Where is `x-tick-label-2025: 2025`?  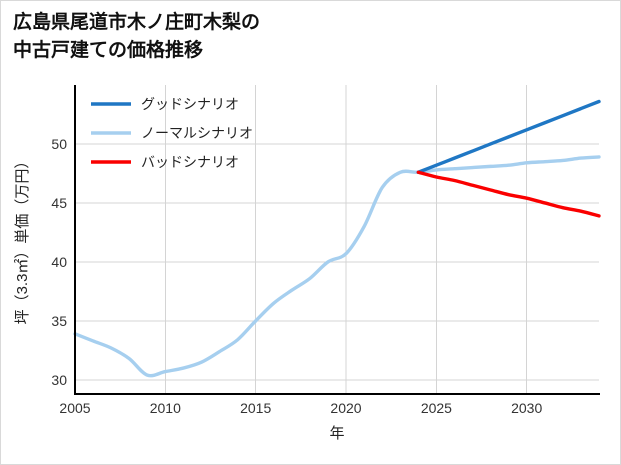 x-tick-label-2025: 2025 is located at coordinates (436, 408).